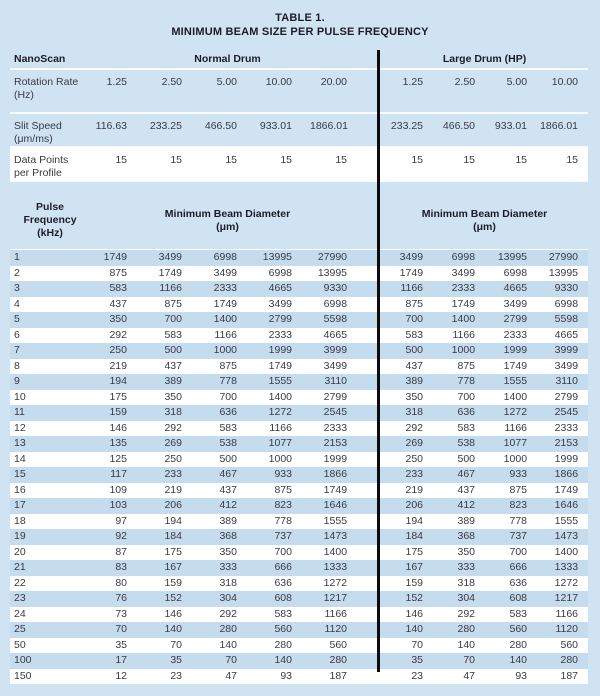  What do you see at coordinates (173, 613) in the screenshot?
I see `beam-diameter-cell-normal: 146` at bounding box center [173, 613].